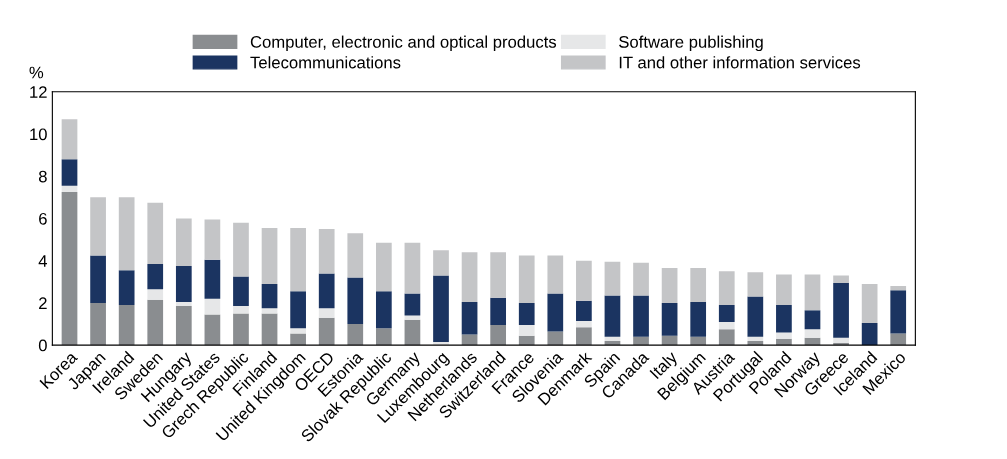 The width and height of the screenshot is (1007, 459). What do you see at coordinates (42, 176) in the screenshot?
I see `y-tick-label: 8` at bounding box center [42, 176].